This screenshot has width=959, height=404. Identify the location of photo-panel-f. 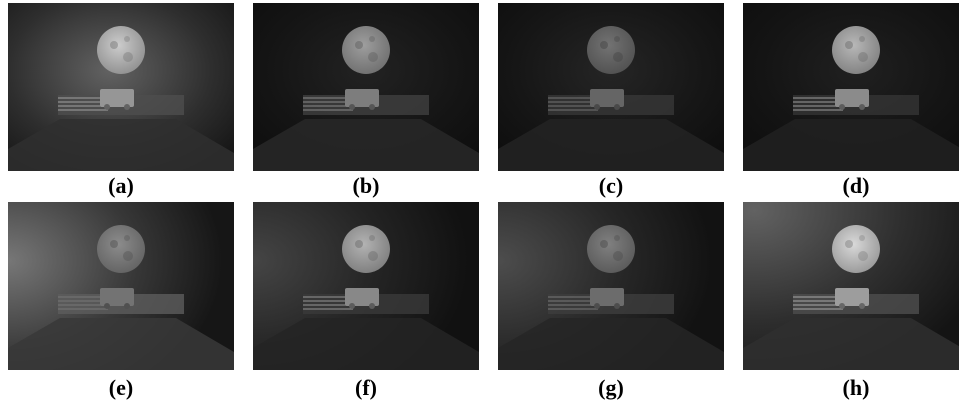
(366, 286).